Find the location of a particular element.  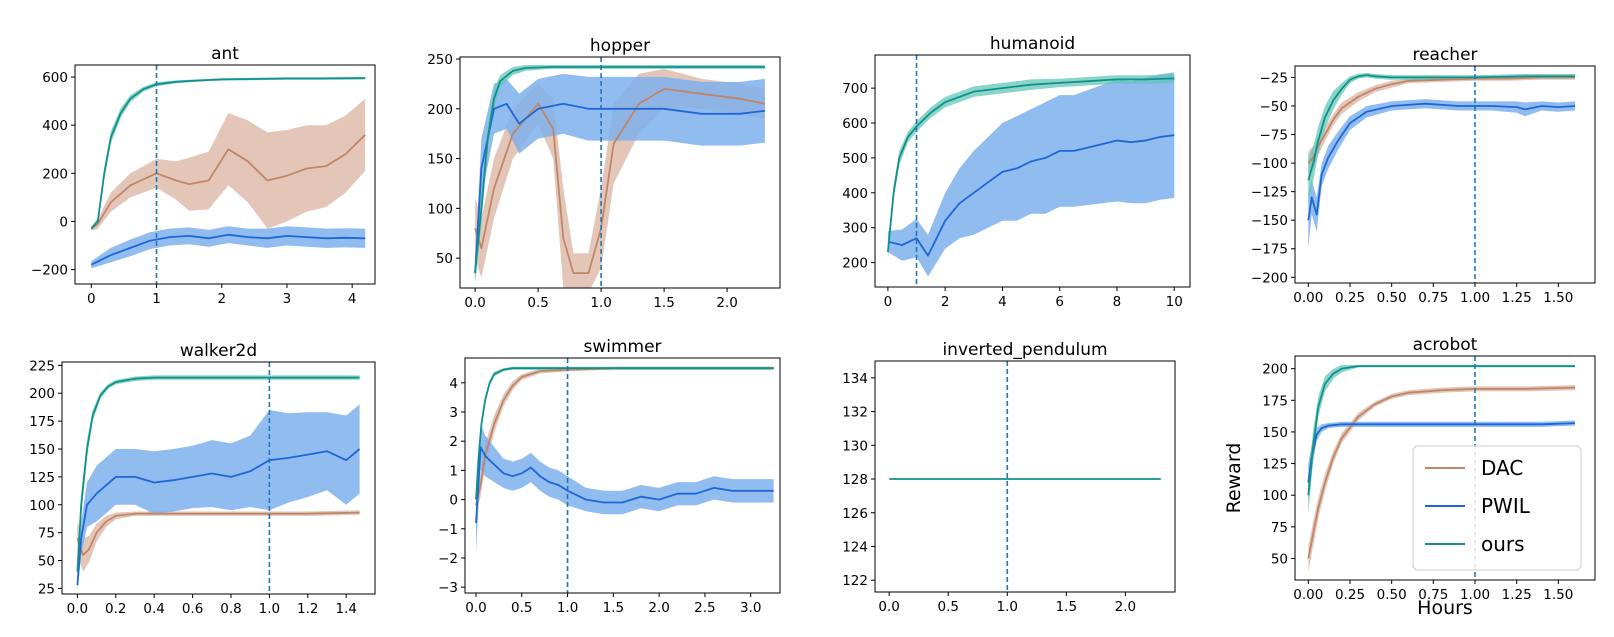

y-tick-label: 75 is located at coordinates (46, 534).